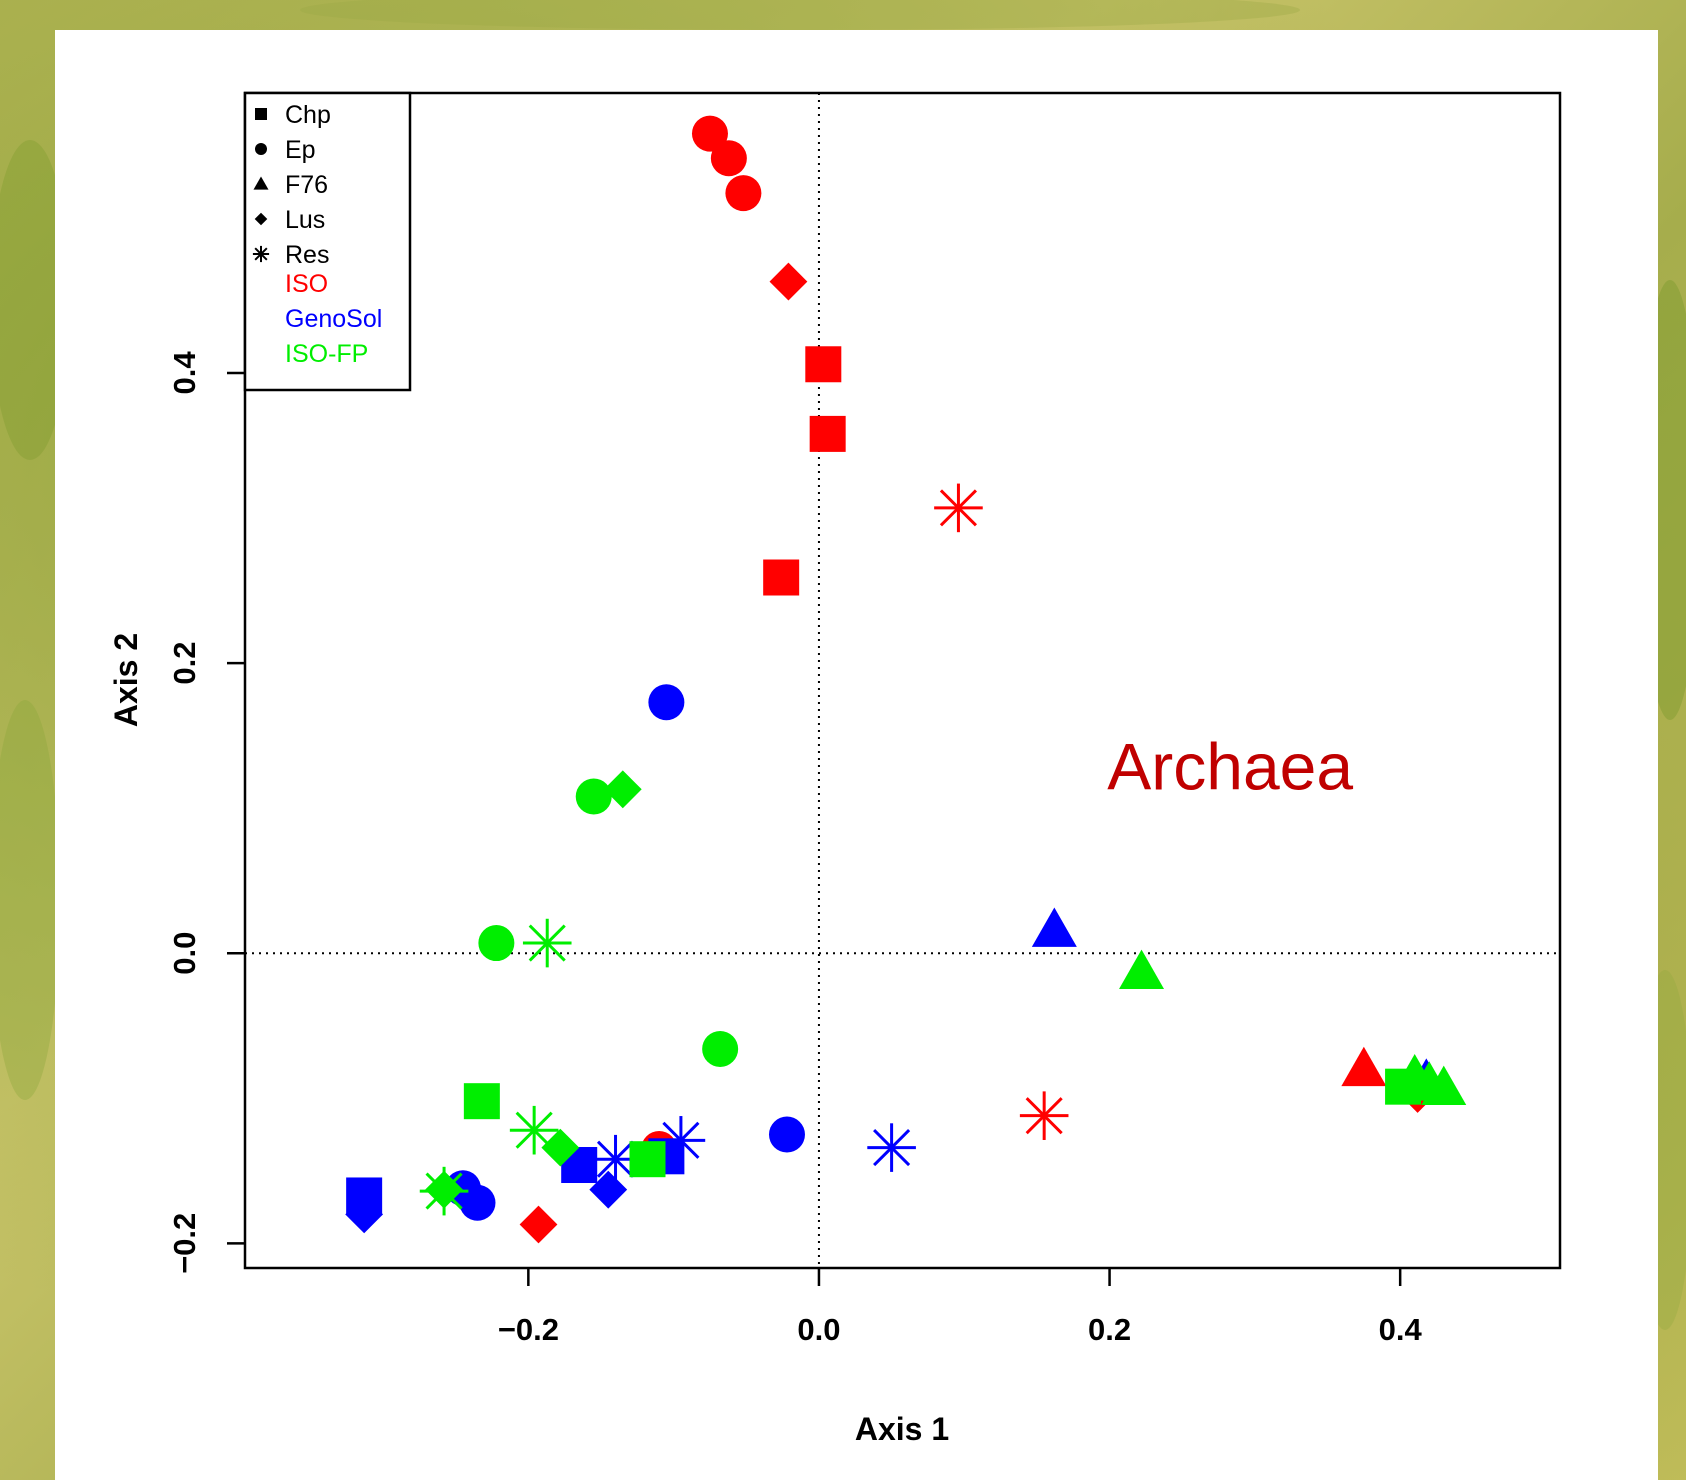  What do you see at coordinates (960, 1307) in the screenshot?
I see `x-axis-ticks: −0.2 0.0 0.2 0.4` at bounding box center [960, 1307].